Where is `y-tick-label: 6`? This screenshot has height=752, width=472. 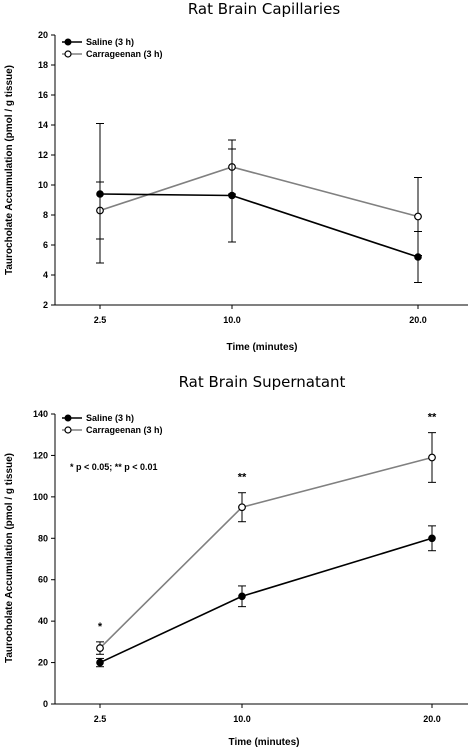
y-tick-label: 6 is located at coordinates (45, 245).